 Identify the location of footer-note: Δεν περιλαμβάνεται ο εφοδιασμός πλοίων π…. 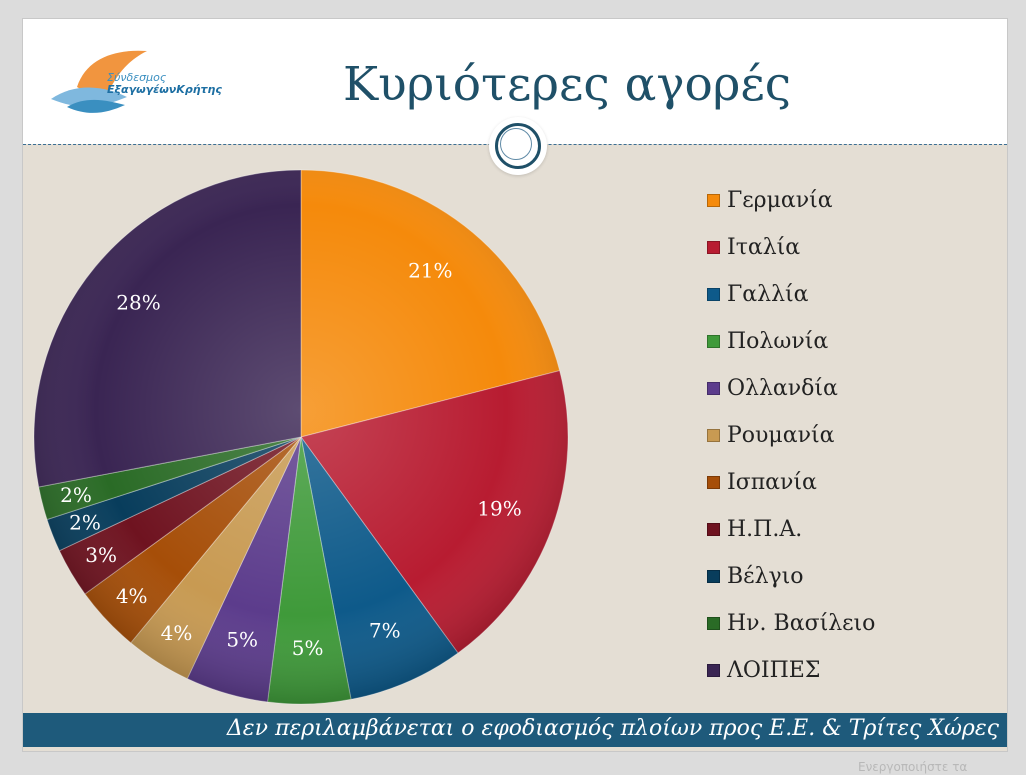
(612, 728).